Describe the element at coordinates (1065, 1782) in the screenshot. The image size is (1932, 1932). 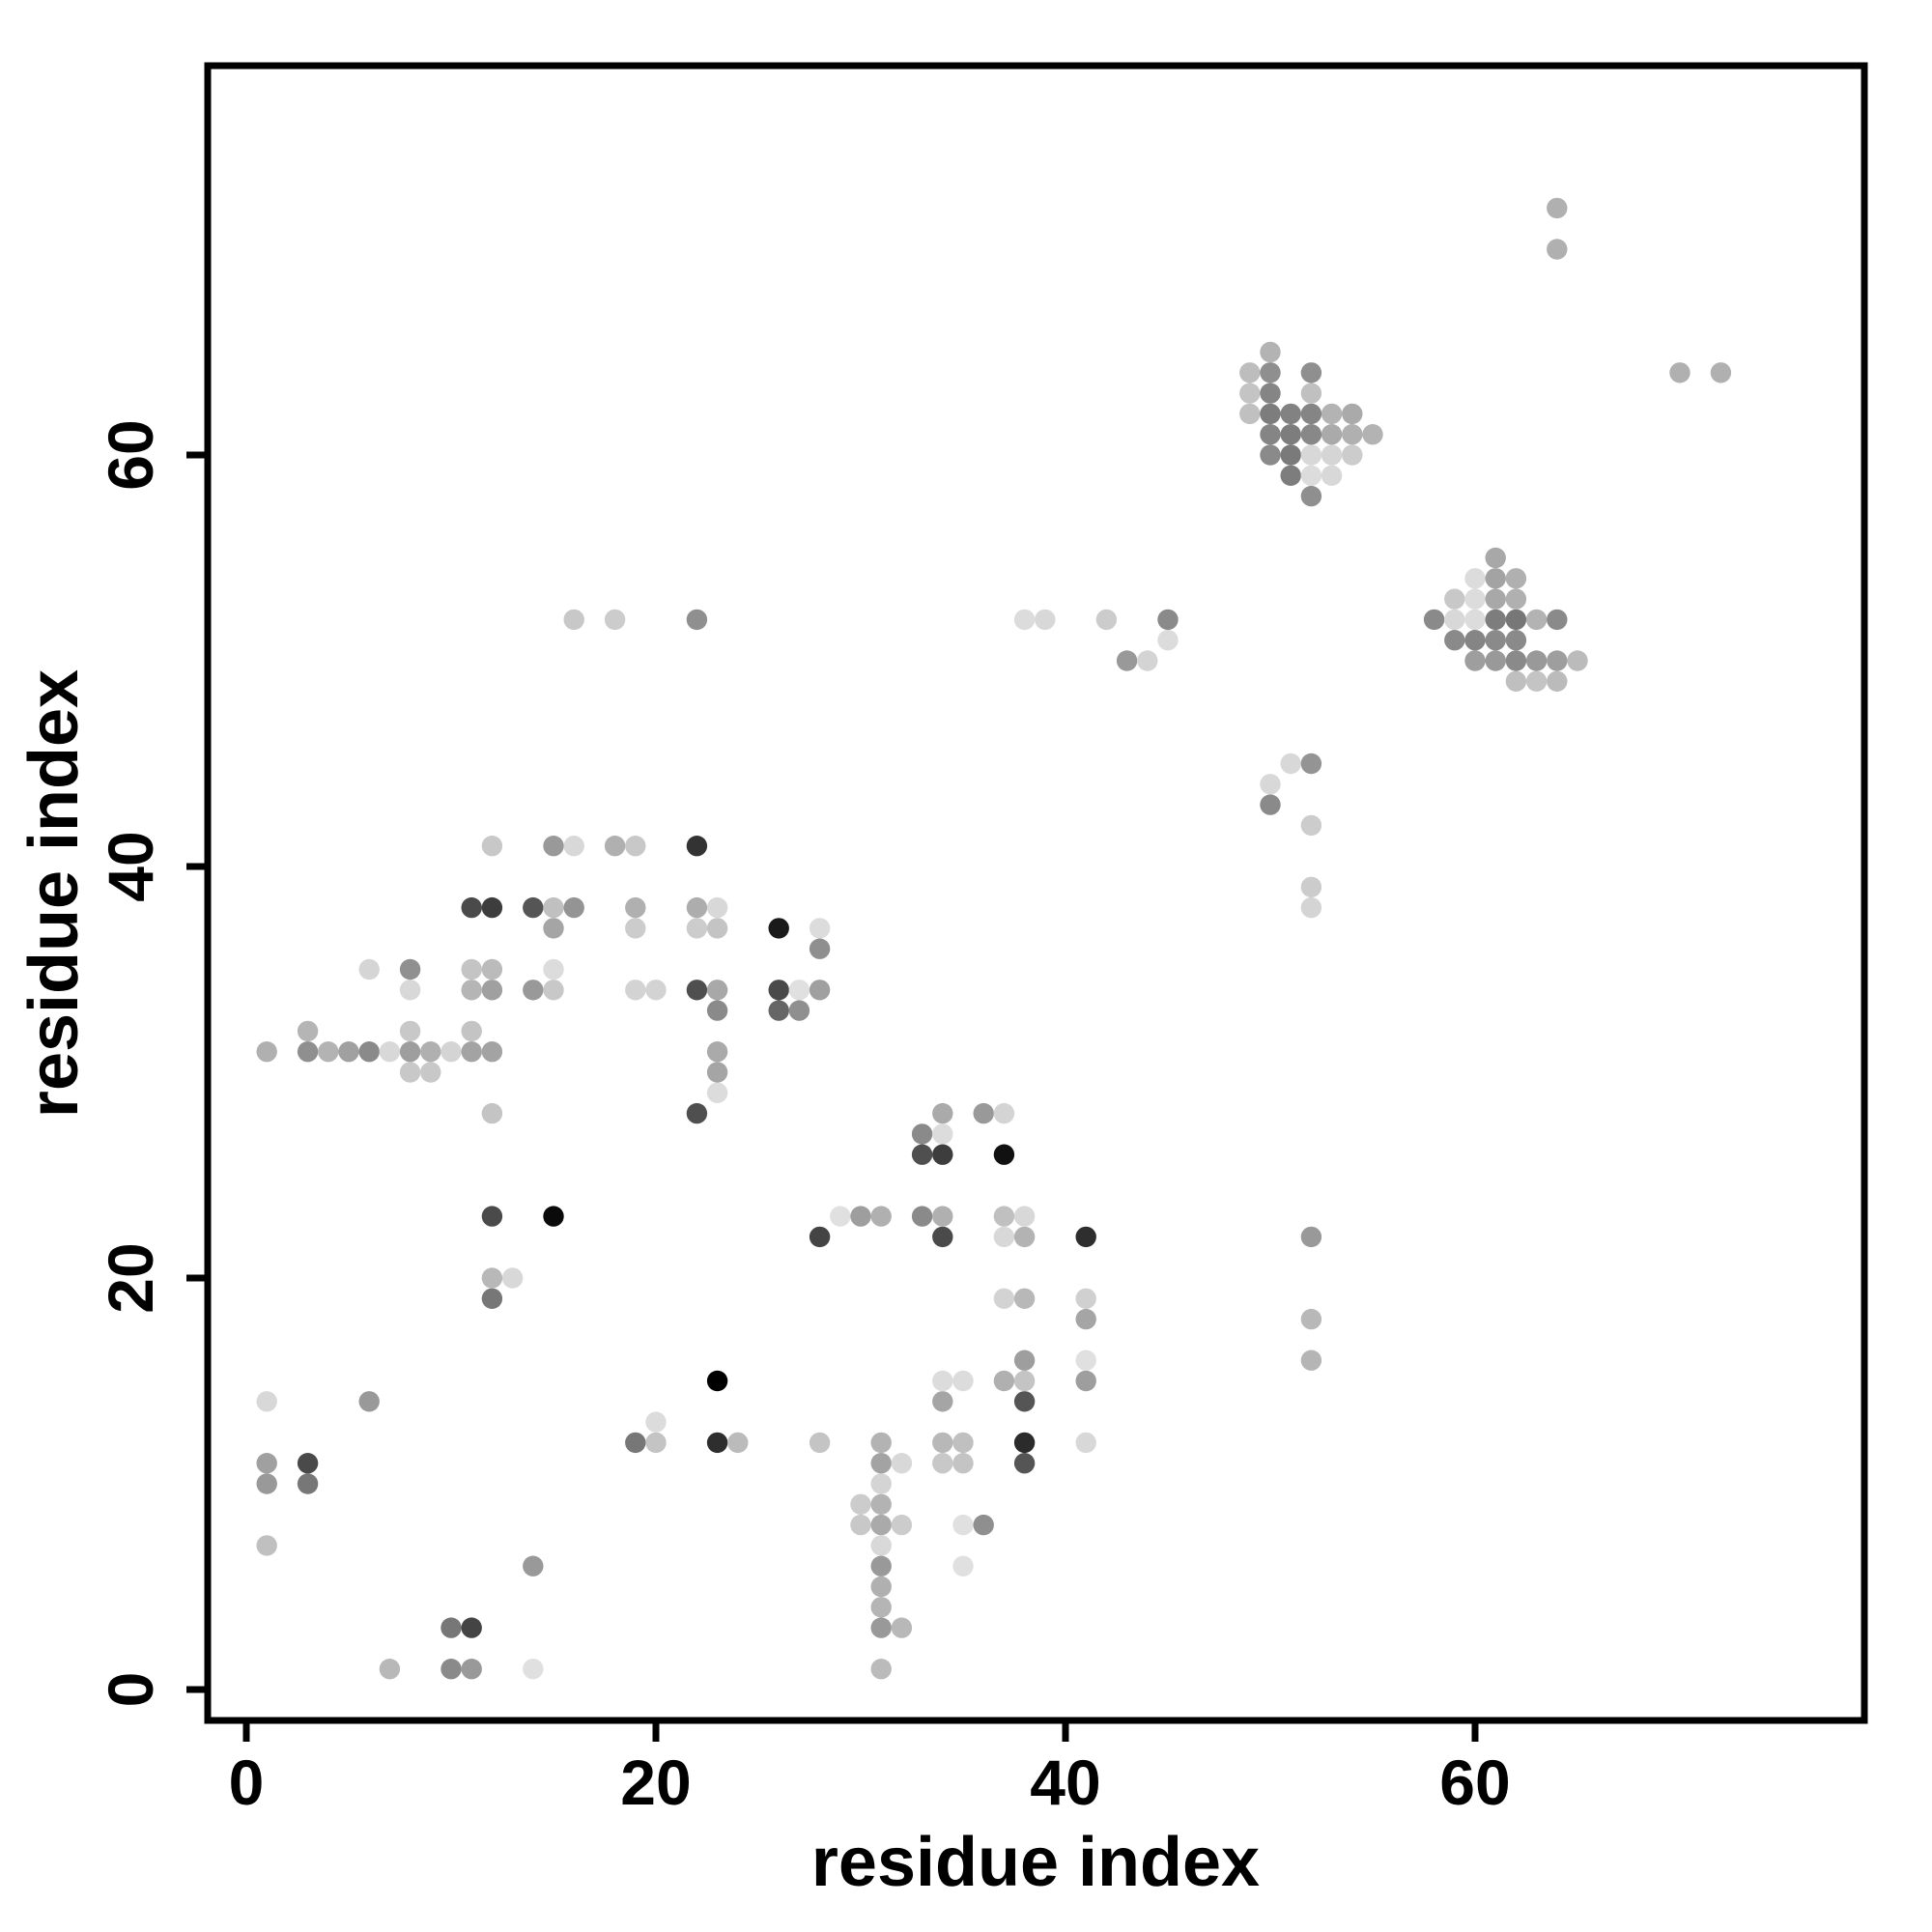
I see `x-tick-label: 40` at that location.